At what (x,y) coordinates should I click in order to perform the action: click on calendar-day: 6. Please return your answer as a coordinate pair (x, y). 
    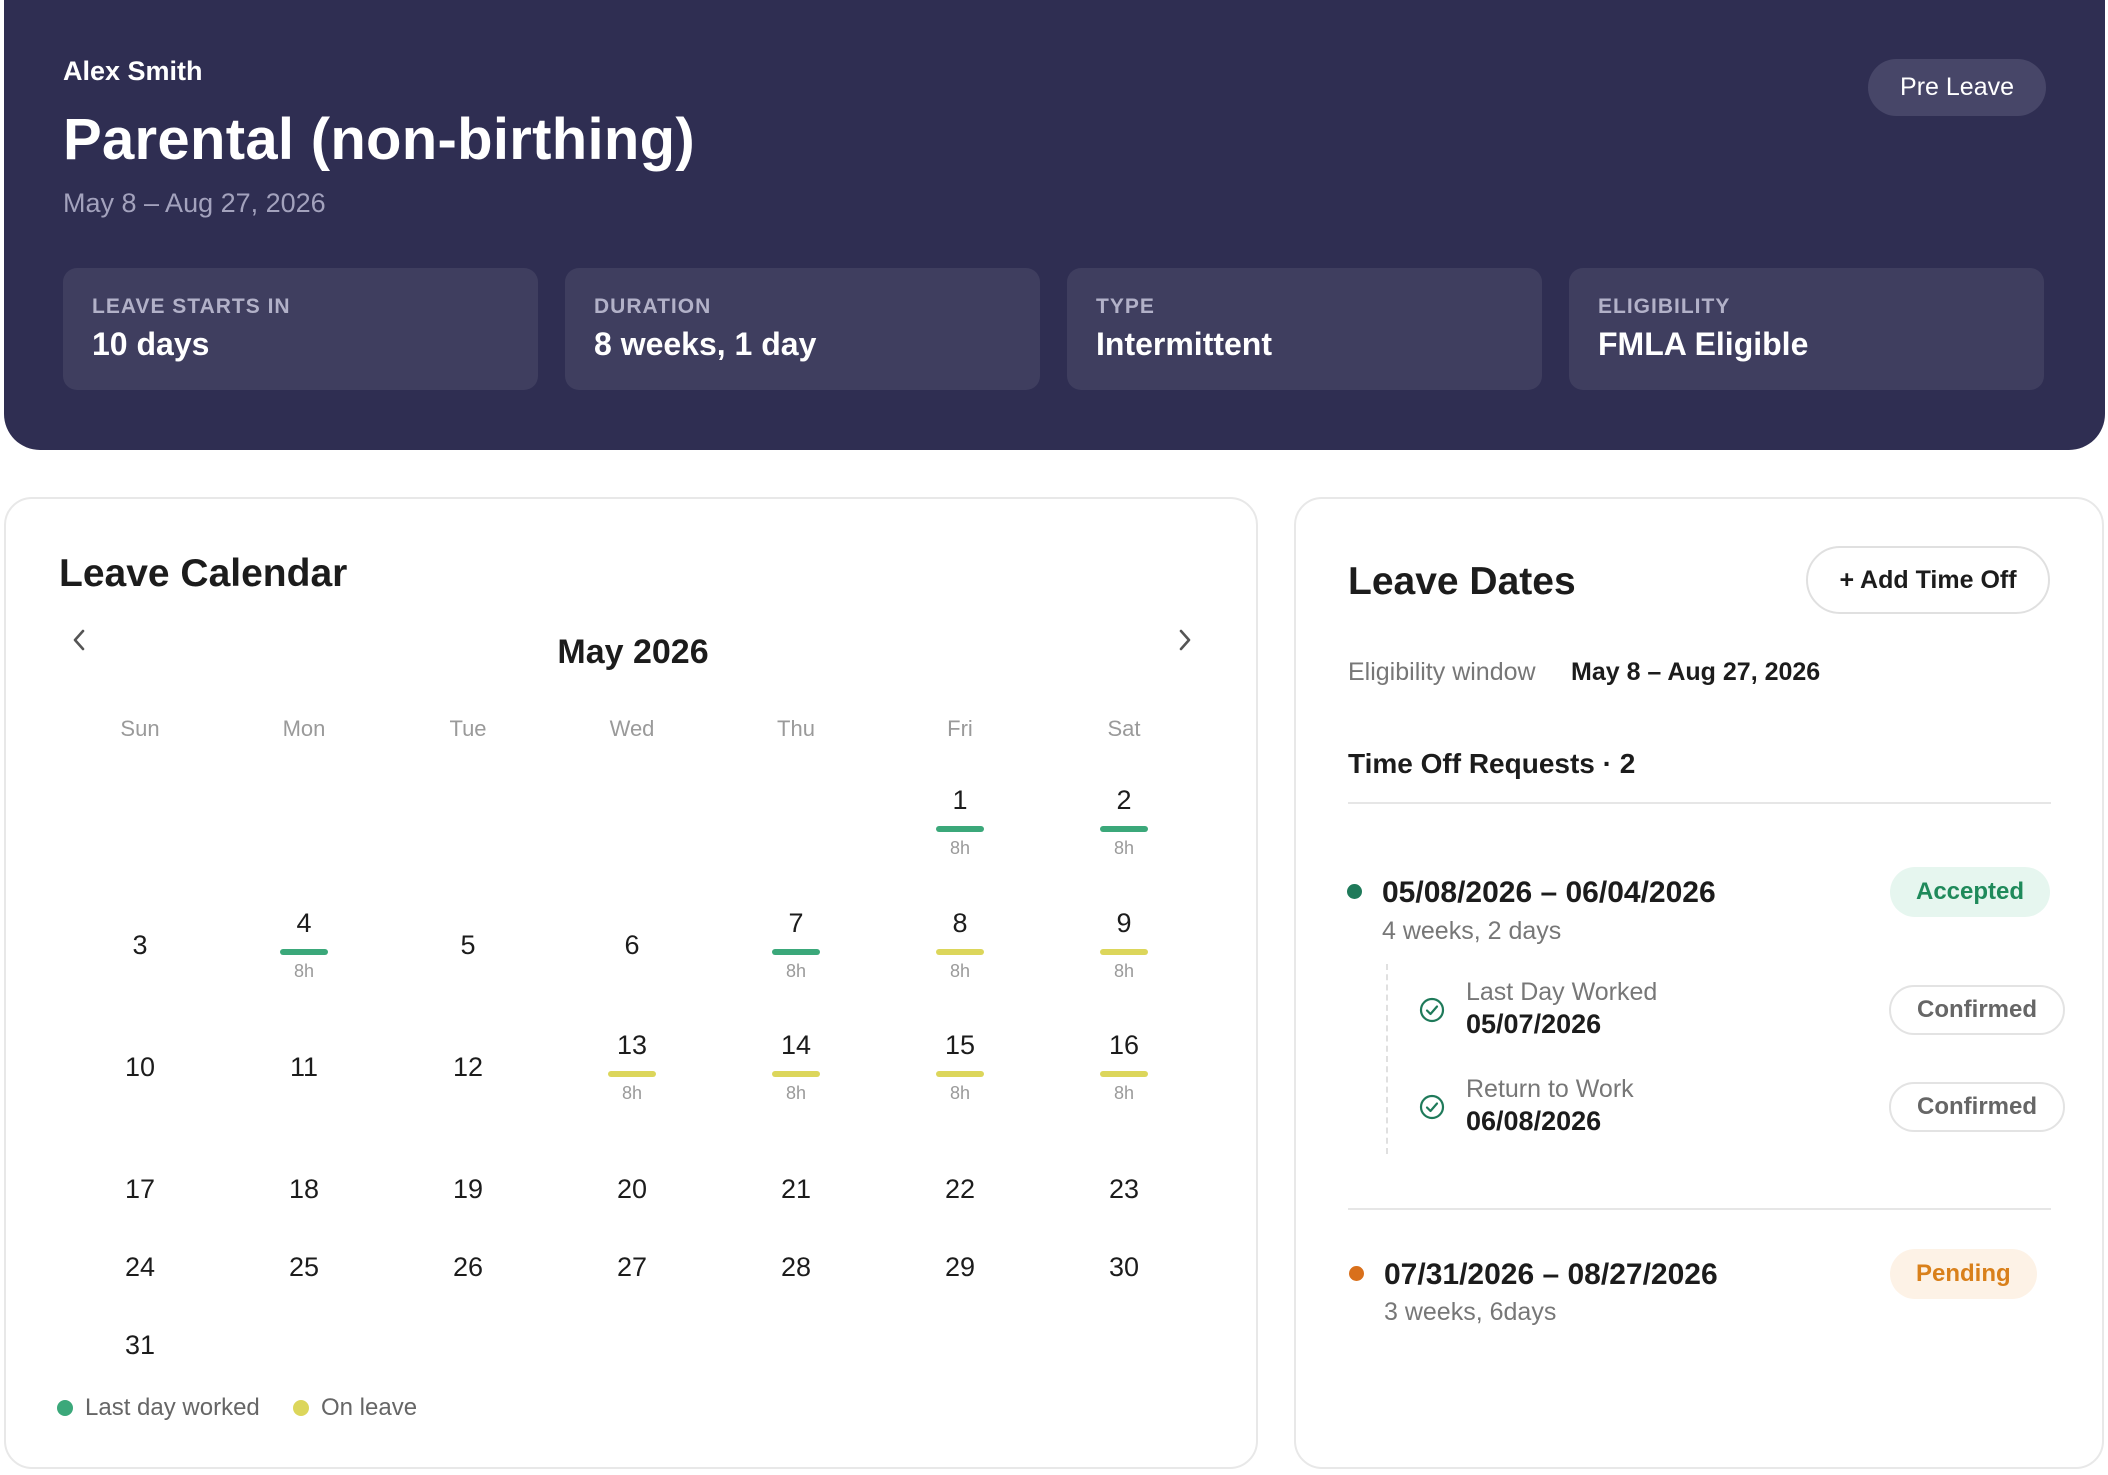
    Looking at the image, I should click on (632, 945).